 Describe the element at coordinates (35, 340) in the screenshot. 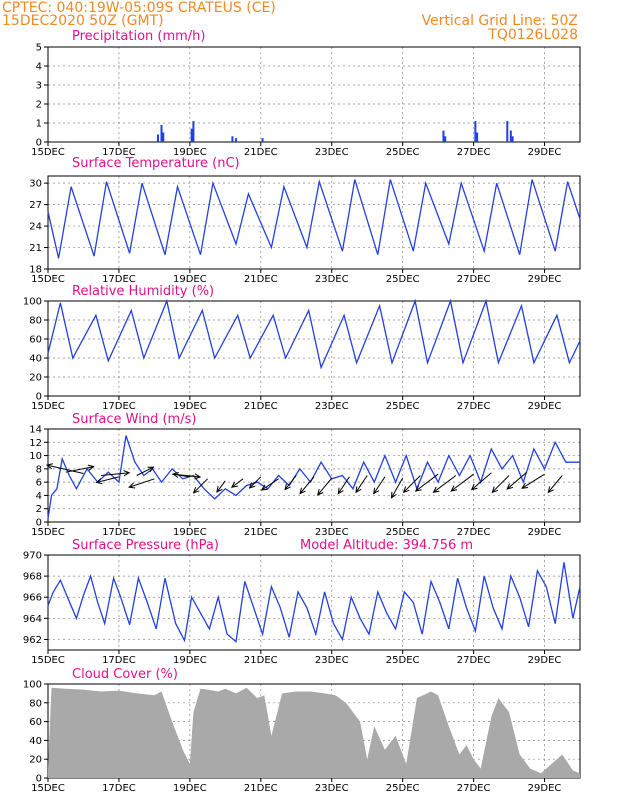

I see `rh-ytick-label: 60` at that location.